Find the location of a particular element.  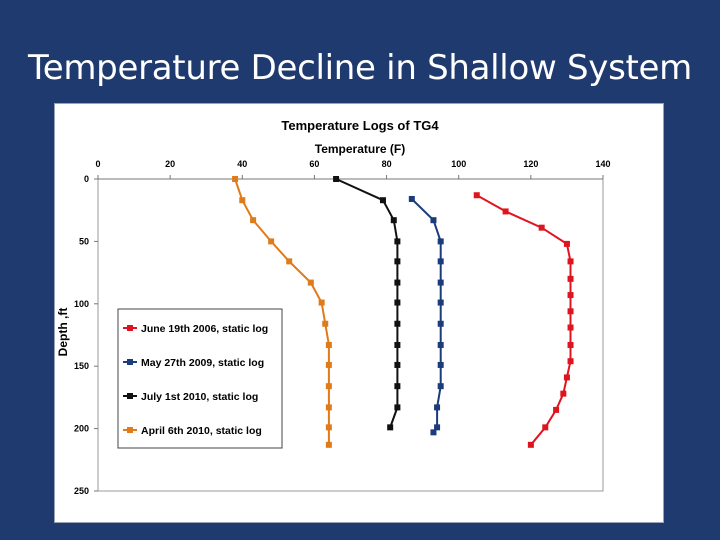

x-tick-label: 140 is located at coordinates (602, 164).